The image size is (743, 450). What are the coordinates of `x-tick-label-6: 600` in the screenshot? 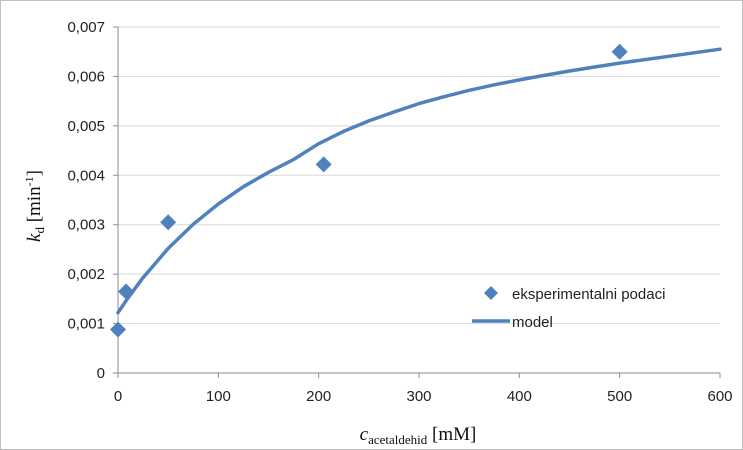 It's located at (719, 396).